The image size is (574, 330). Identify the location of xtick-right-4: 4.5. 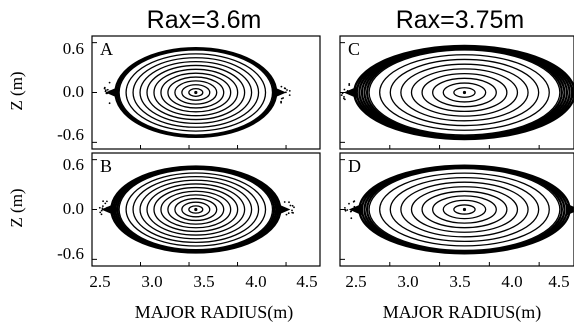
(558, 281).